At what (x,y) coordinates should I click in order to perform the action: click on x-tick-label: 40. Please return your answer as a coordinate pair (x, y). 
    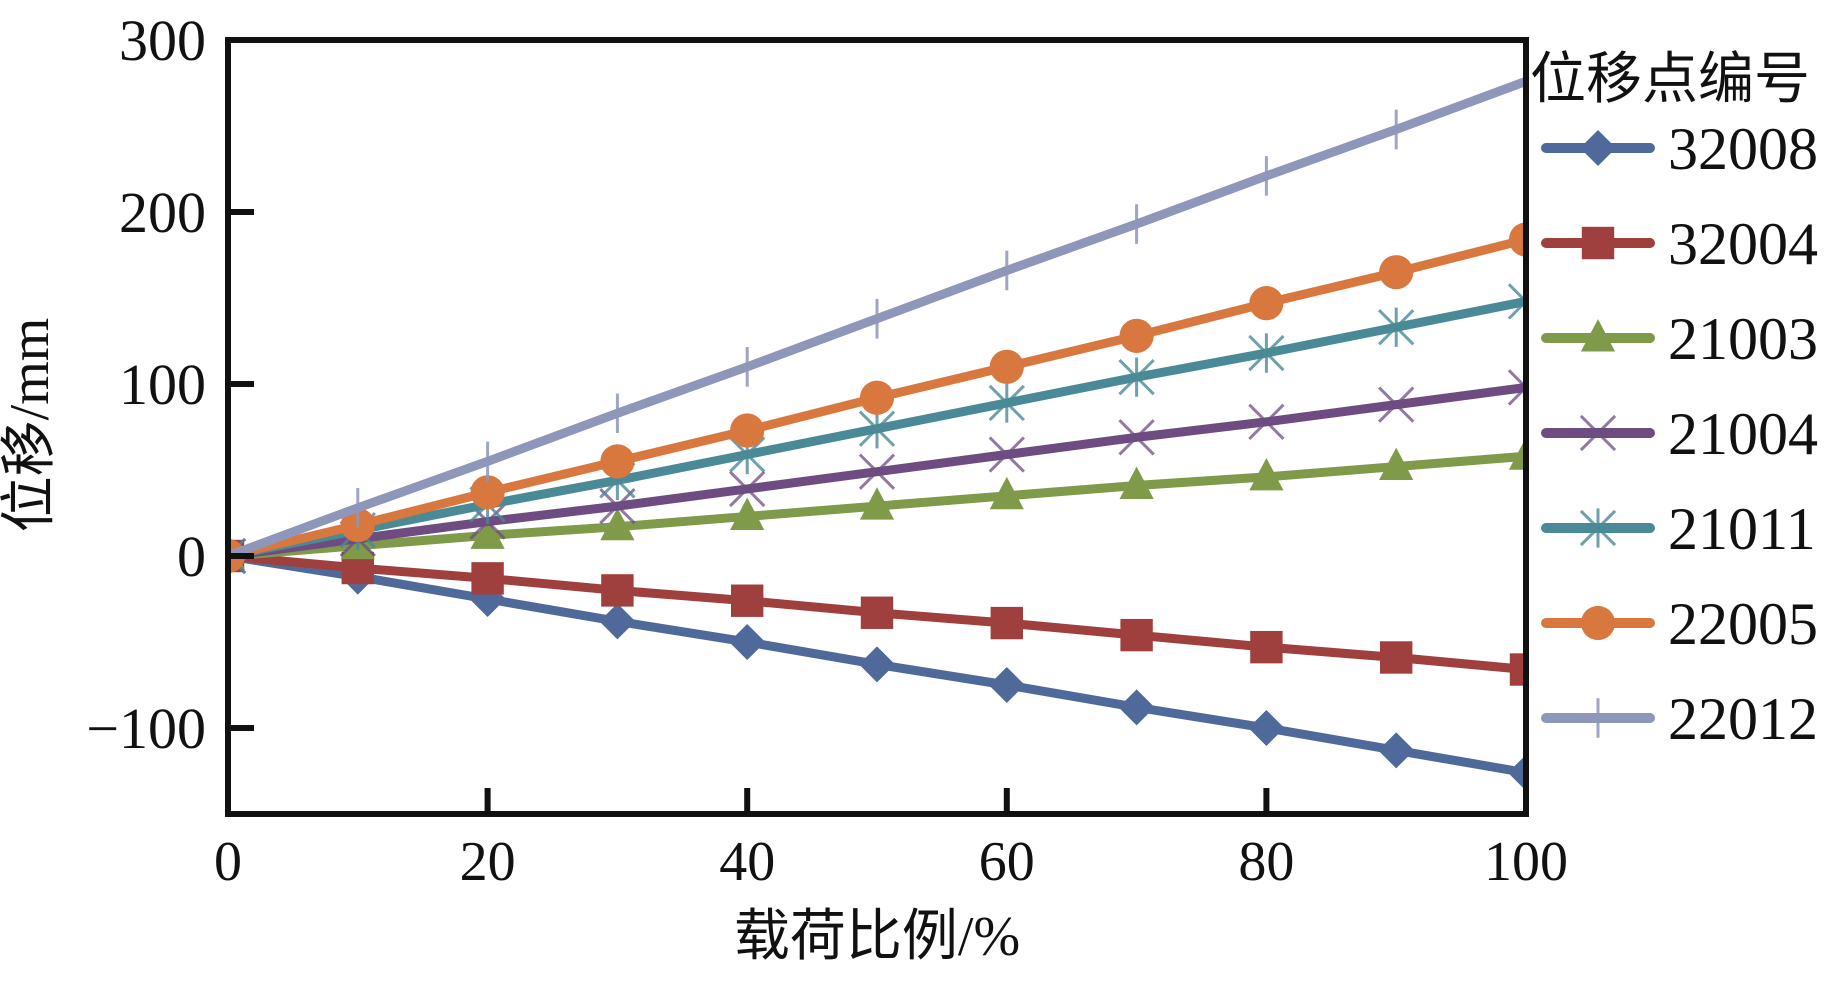
    Looking at the image, I should click on (747, 862).